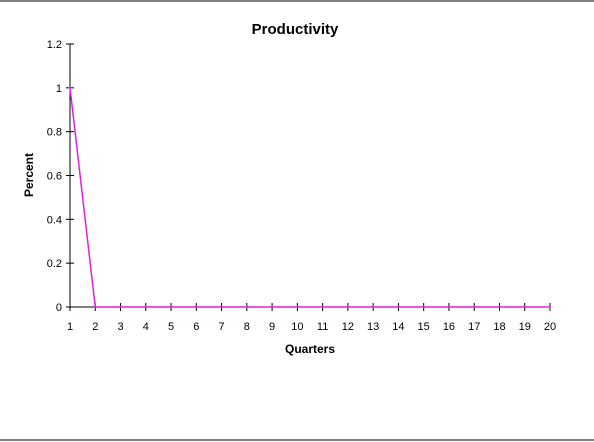 The width and height of the screenshot is (594, 442). Describe the element at coordinates (373, 327) in the screenshot. I see `x-tick-label: 13` at that location.